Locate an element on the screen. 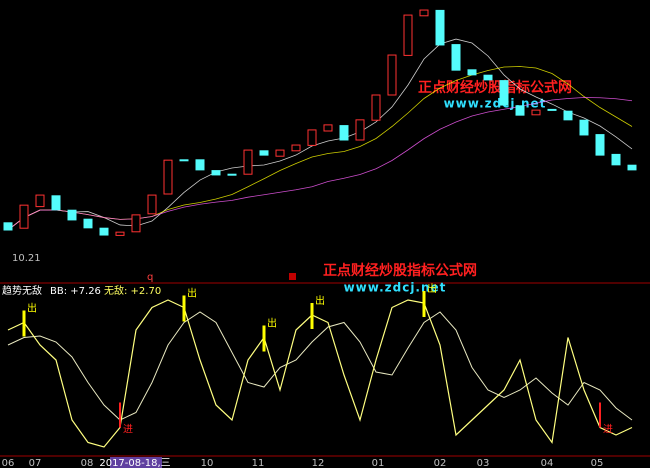  x-tick-label: 05 is located at coordinates (597, 463).